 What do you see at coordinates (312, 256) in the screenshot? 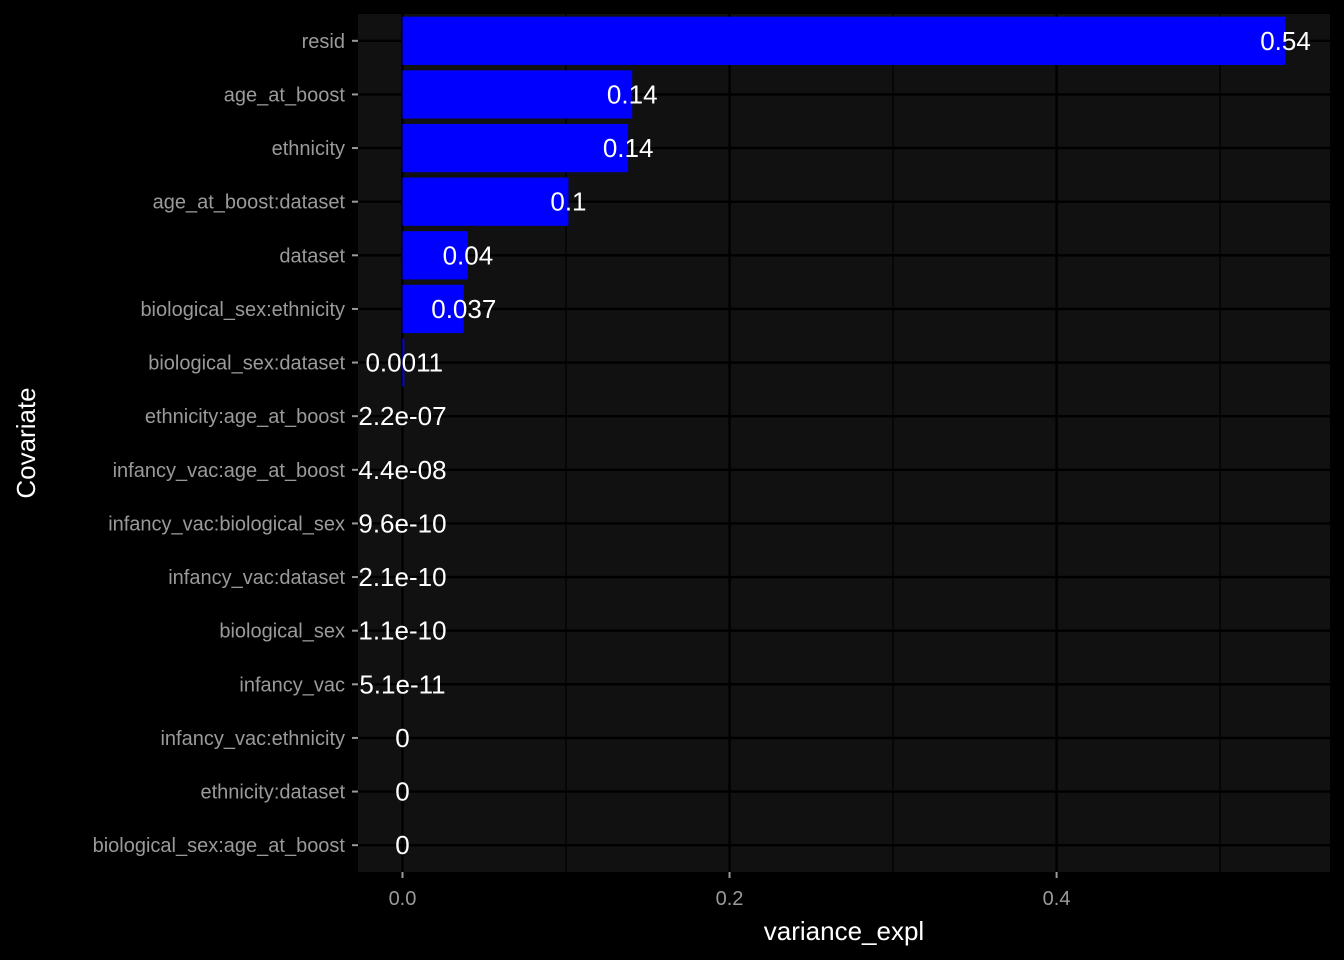
I see `y-tick-label: dataset` at bounding box center [312, 256].